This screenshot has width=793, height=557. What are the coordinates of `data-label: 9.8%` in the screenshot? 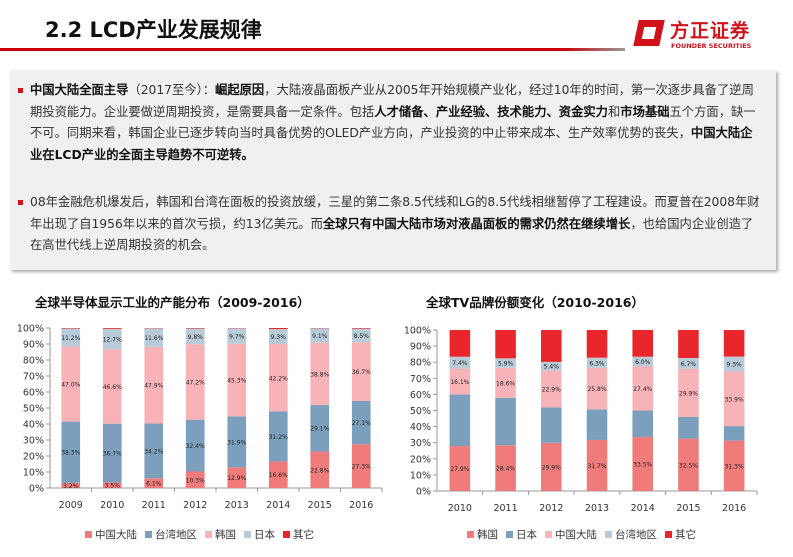 It's located at (196, 337).